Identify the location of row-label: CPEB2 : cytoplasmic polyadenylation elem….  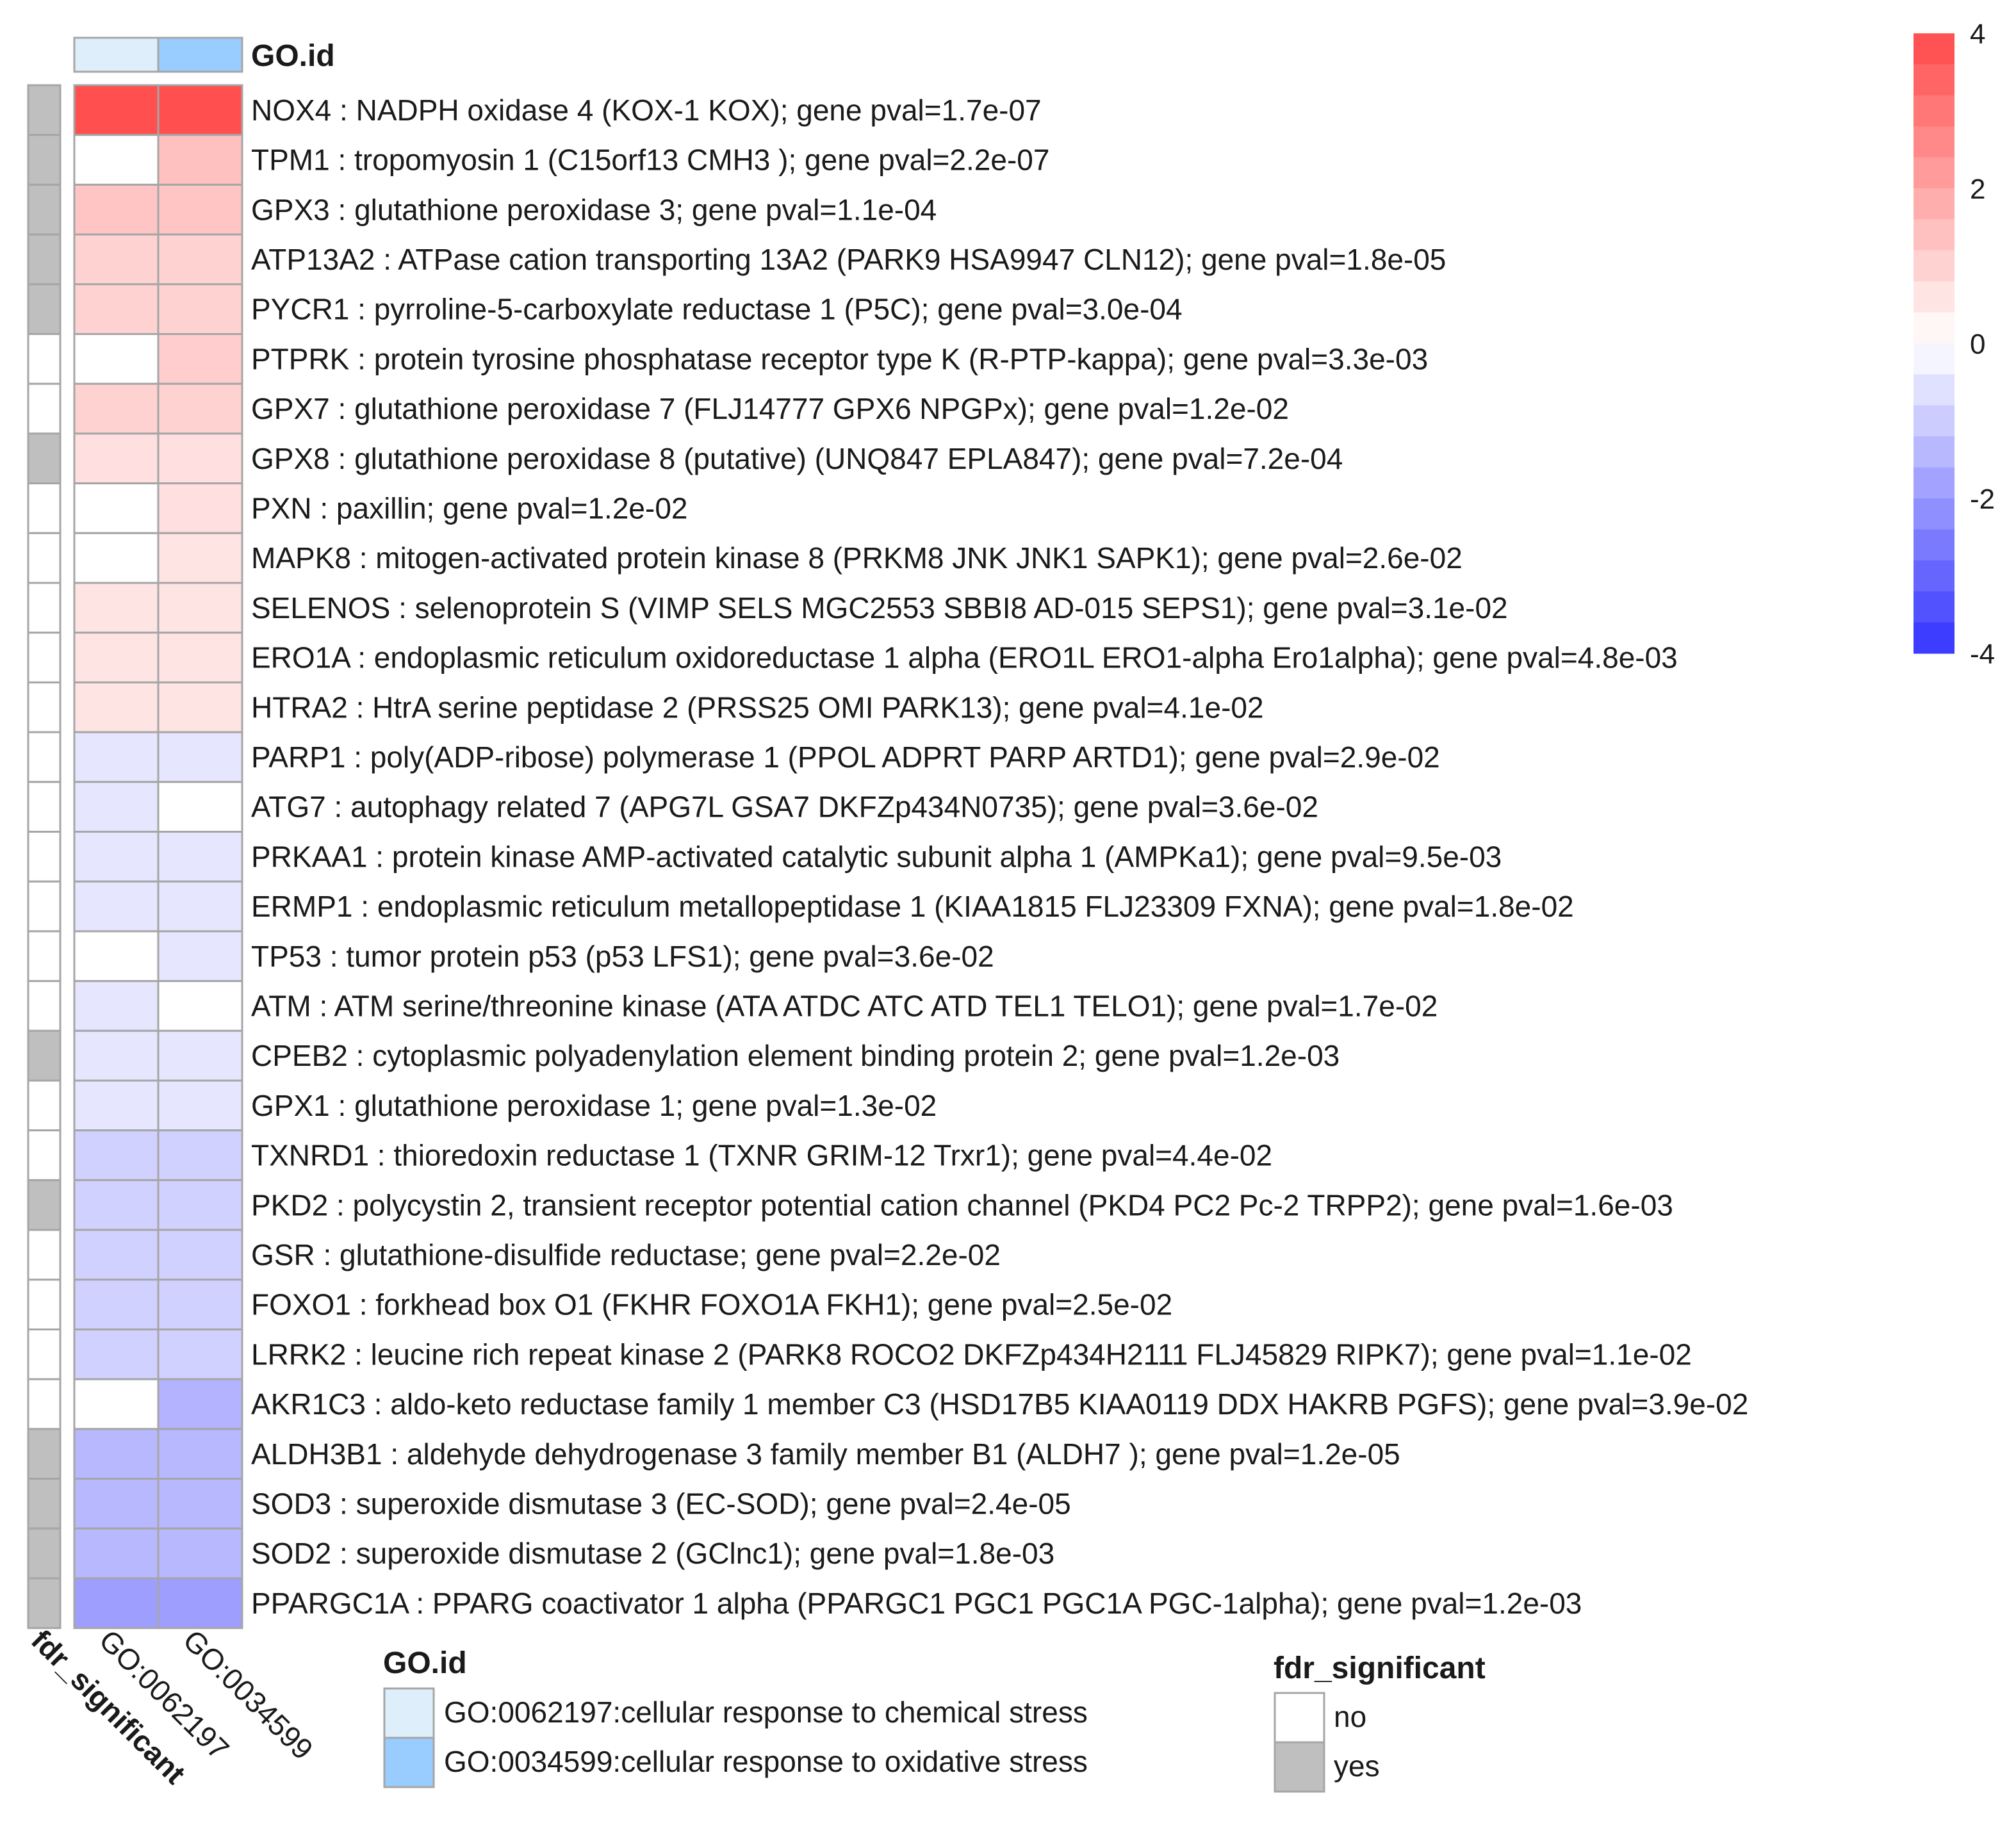
(795, 1055).